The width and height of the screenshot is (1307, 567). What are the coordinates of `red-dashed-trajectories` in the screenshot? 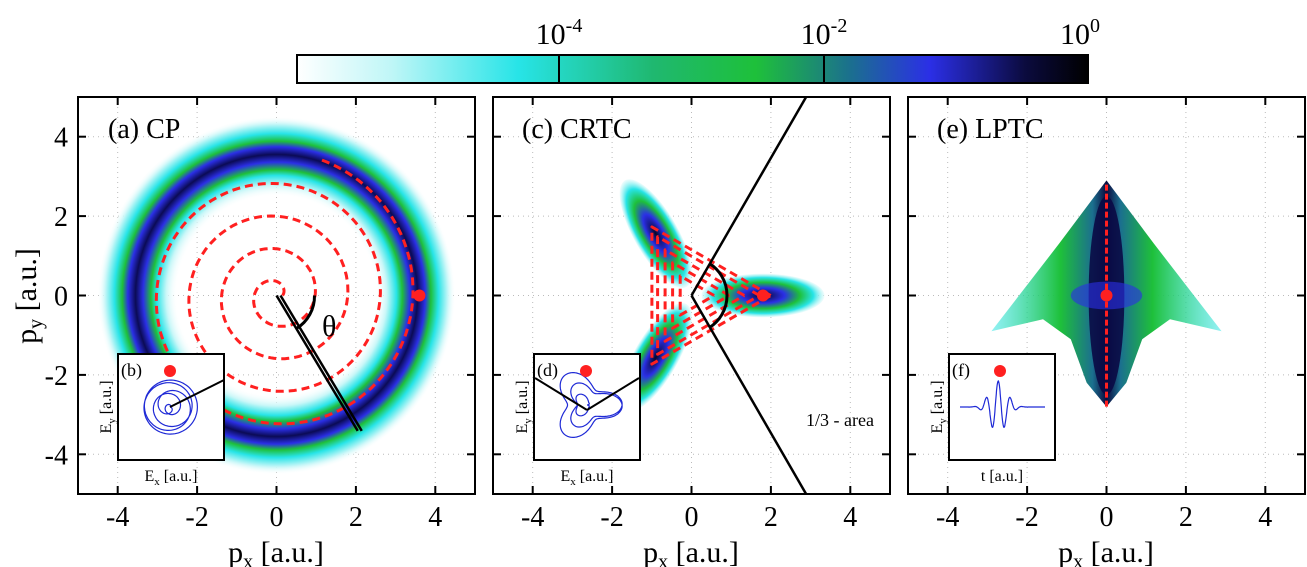 It's located at (284, 292).